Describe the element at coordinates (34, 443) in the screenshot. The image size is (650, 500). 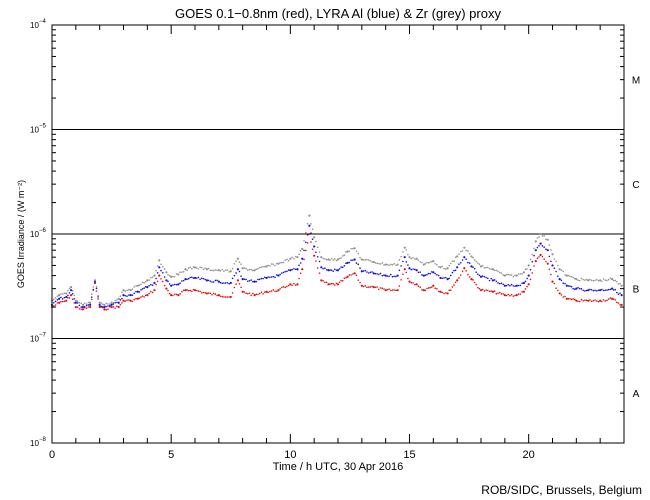
I see `y-tick-base: 10` at that location.